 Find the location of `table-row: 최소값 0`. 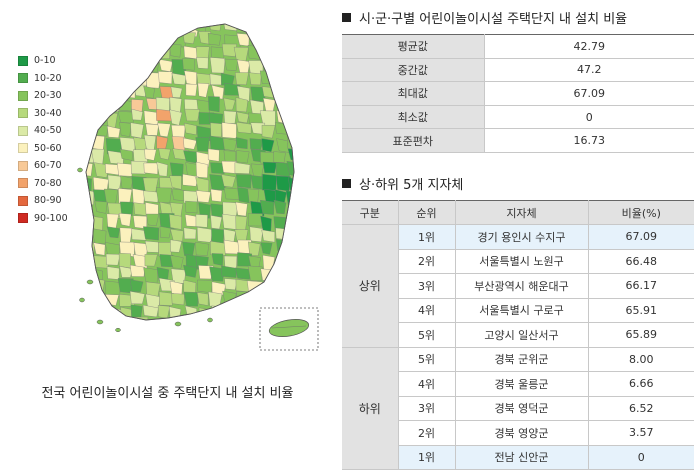

table-row: 최소값 0 is located at coordinates (518, 117).